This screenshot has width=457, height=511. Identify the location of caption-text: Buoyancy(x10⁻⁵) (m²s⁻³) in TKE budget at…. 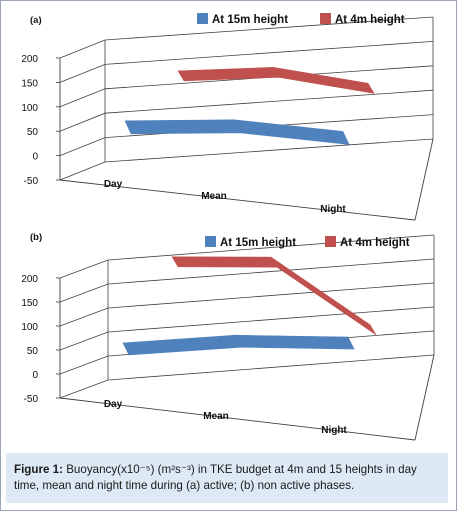
(215, 477).